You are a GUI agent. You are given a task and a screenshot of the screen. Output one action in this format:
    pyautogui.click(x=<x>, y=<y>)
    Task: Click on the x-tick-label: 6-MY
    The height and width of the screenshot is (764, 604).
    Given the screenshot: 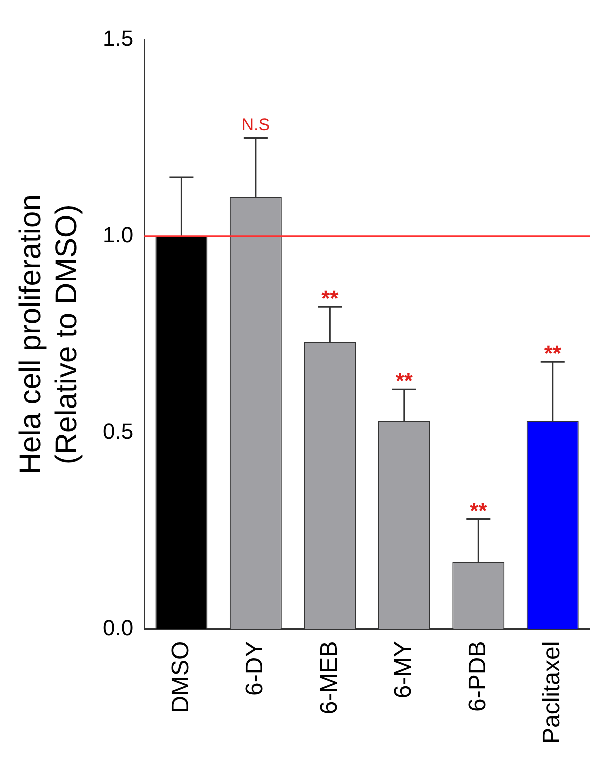 What is the action you would take?
    pyautogui.click(x=404, y=670)
    